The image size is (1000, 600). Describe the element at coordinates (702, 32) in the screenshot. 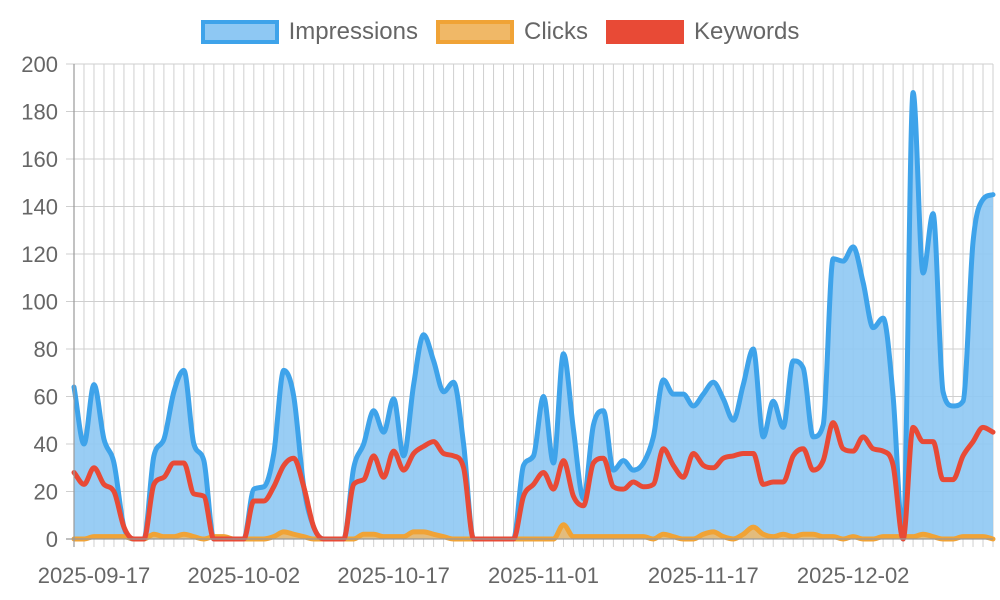

I see `legend-item-keywords: Keywords` at that location.